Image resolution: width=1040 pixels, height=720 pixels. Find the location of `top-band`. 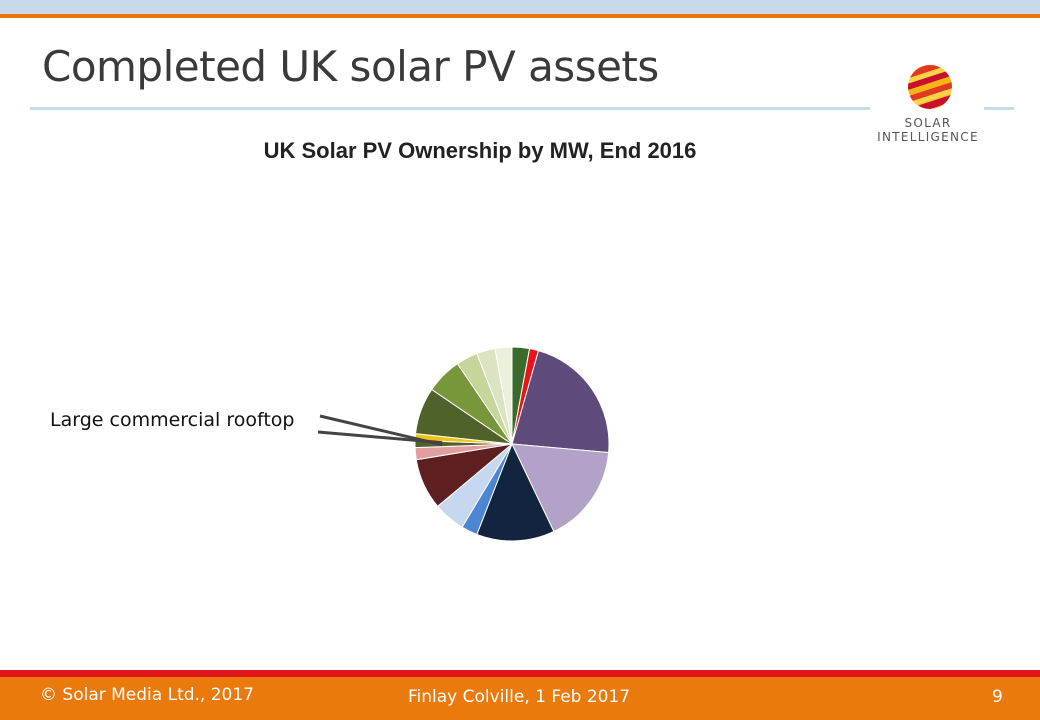

top-band is located at coordinates (520, 7).